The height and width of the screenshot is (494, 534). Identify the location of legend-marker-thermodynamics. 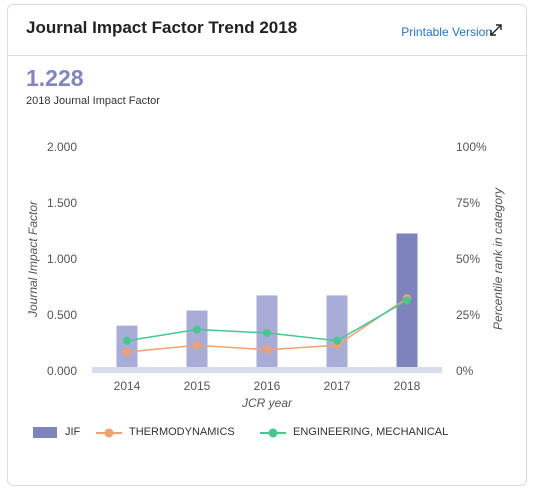
(109, 433).